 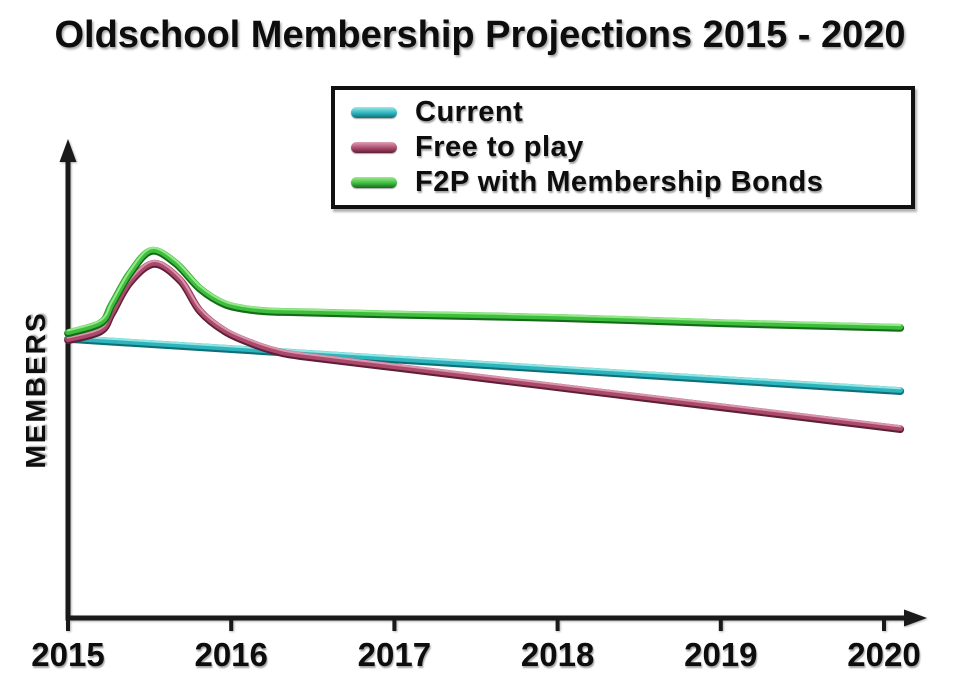 What do you see at coordinates (374, 182) in the screenshot?
I see `f2p-bonds-line-swatch-icon` at bounding box center [374, 182].